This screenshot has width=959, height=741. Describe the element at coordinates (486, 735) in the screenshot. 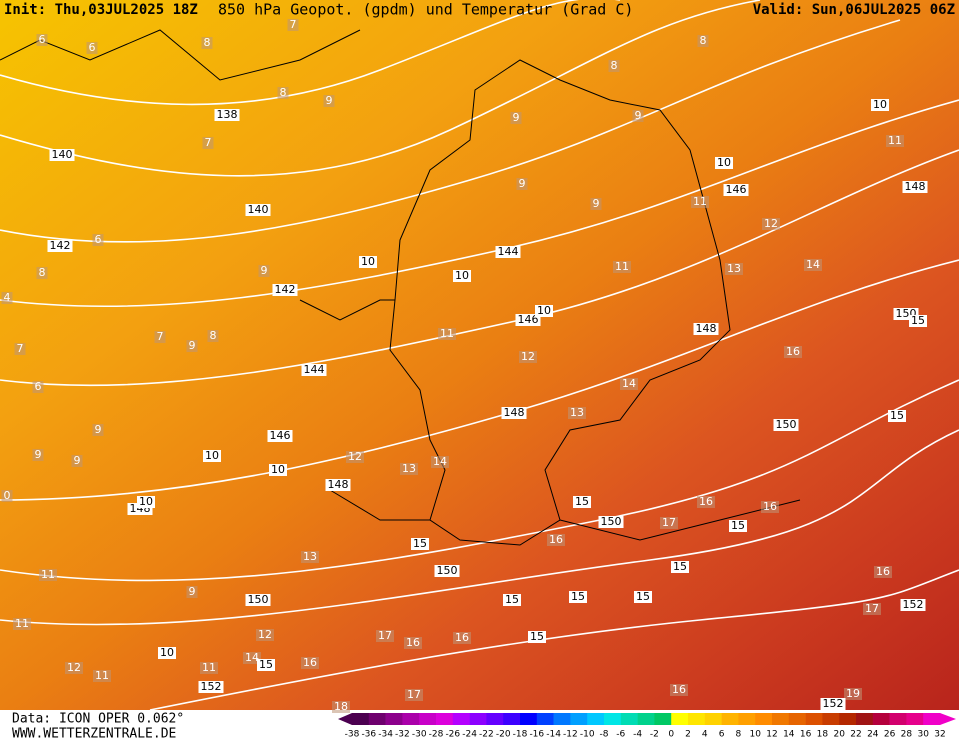

I see `colorbar-label: -22` at that location.